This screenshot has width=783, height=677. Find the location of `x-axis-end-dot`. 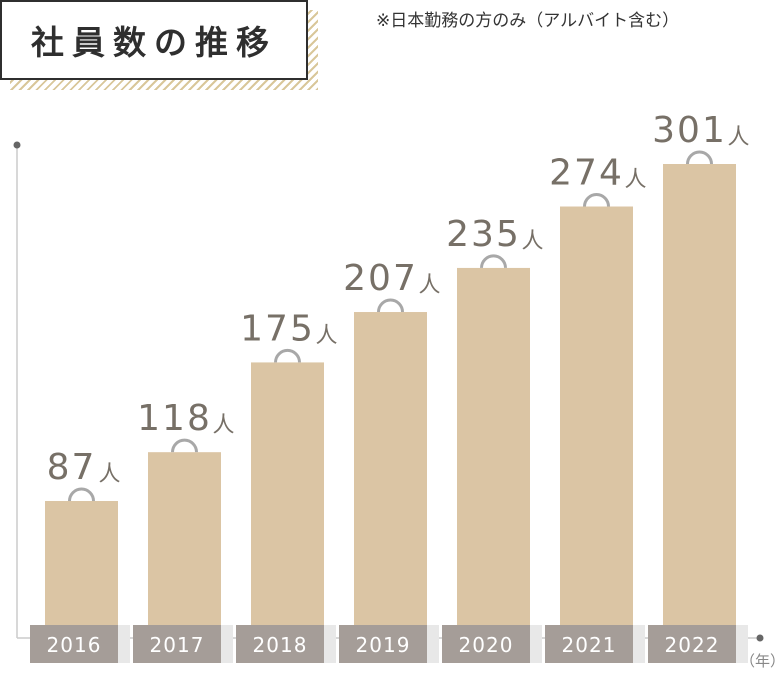

x-axis-end-dot is located at coordinates (760, 638).